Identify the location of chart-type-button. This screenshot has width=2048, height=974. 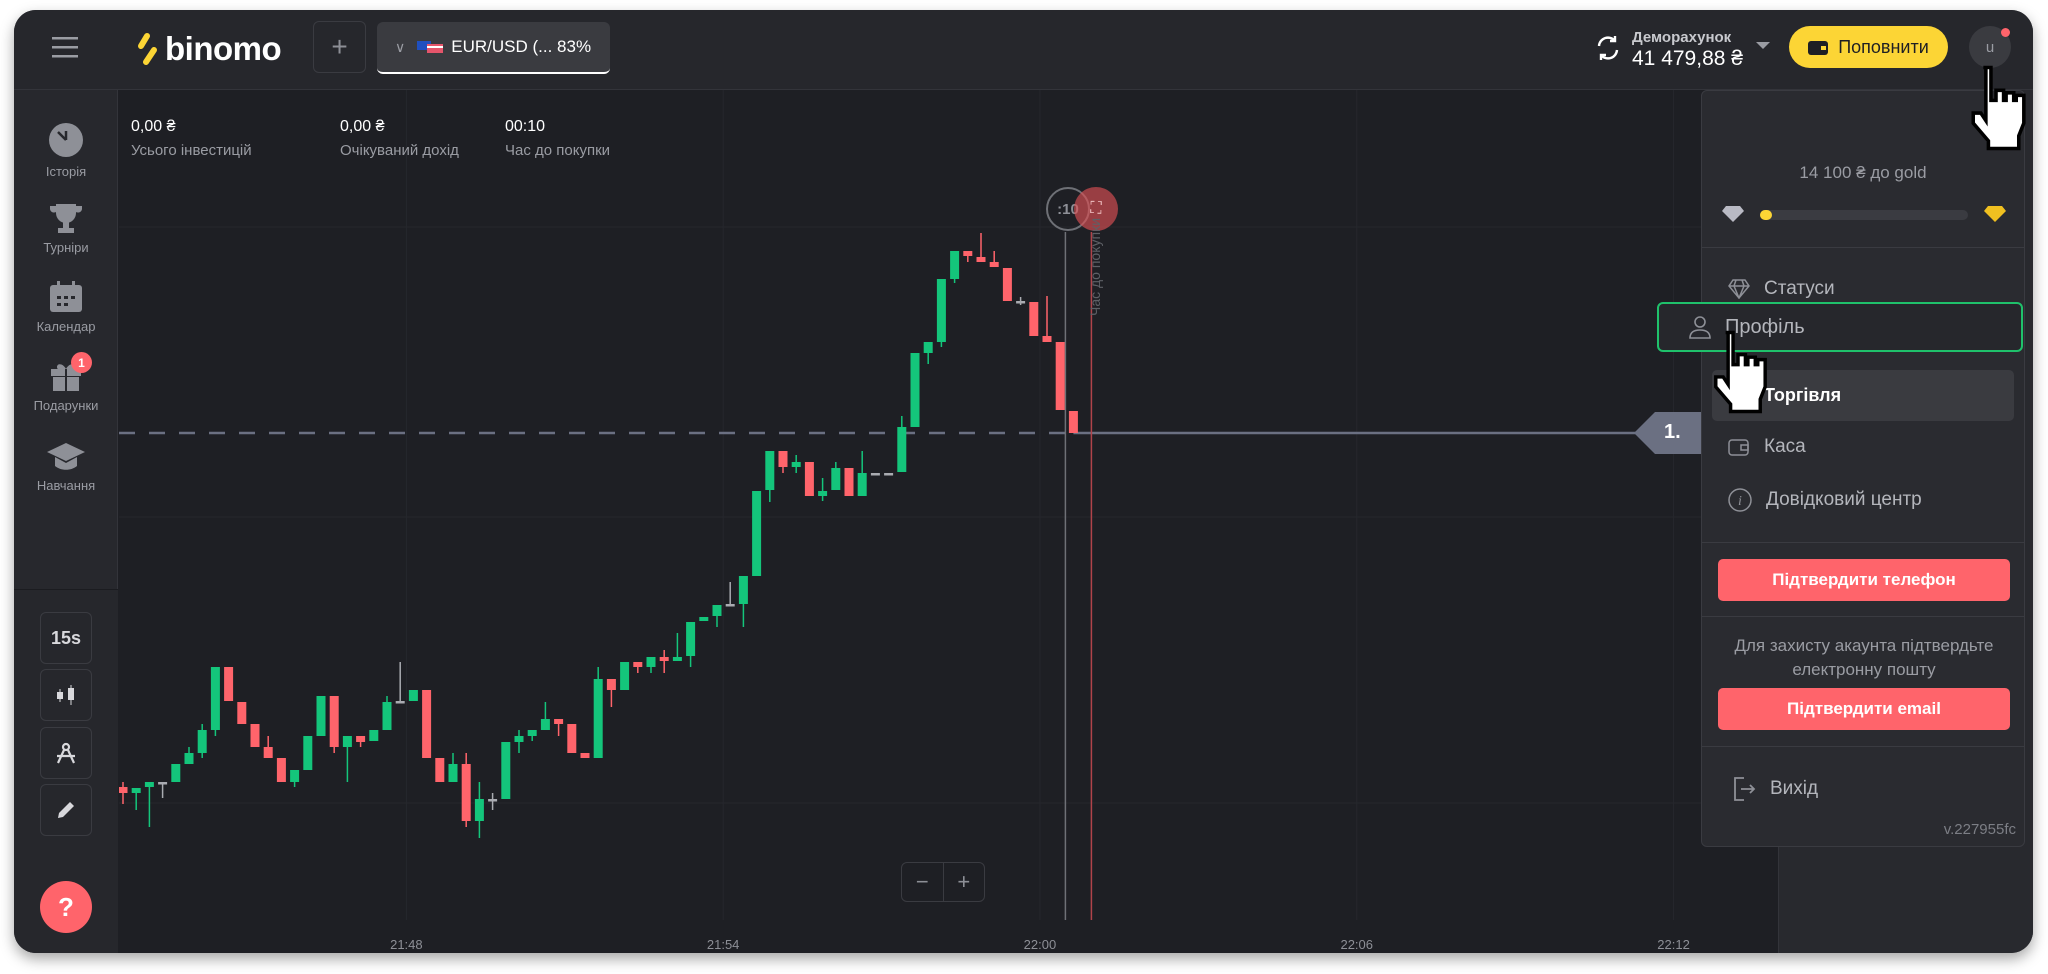
(66, 695).